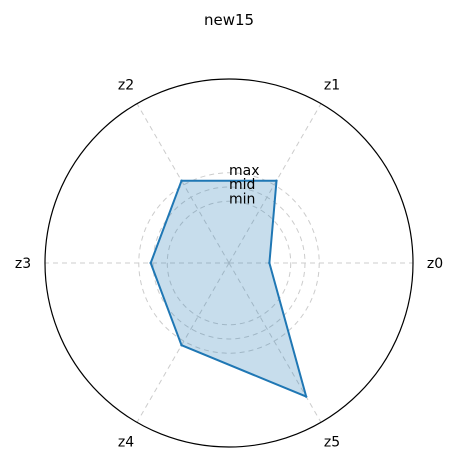 Image resolution: width=457 pixels, height=469 pixels. What do you see at coordinates (23, 264) in the screenshot?
I see `category-label-z3: z3` at bounding box center [23, 264].